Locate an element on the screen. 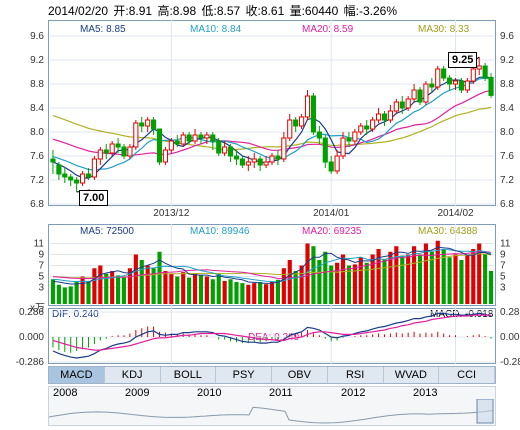 This screenshot has width=520, height=430. tab-wvad: WVAD is located at coordinates (412, 375).